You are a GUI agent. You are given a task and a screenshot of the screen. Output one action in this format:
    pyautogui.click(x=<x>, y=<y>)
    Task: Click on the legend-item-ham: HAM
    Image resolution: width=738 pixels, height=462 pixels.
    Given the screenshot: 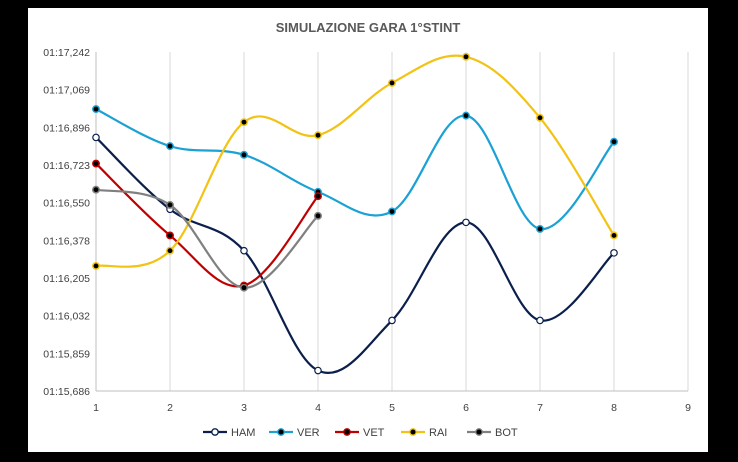 What is the action you would take?
    pyautogui.click(x=229, y=433)
    